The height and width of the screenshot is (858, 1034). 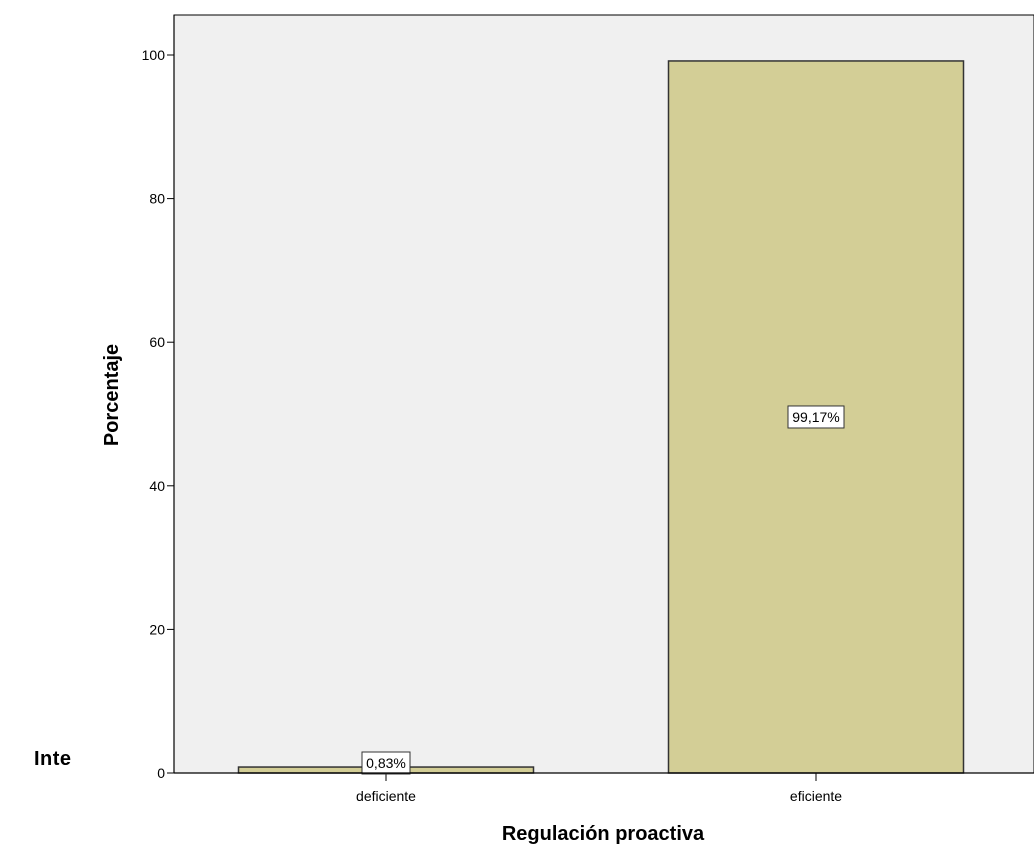 I want to click on y-tick-label: 40, so click(x=157, y=486).